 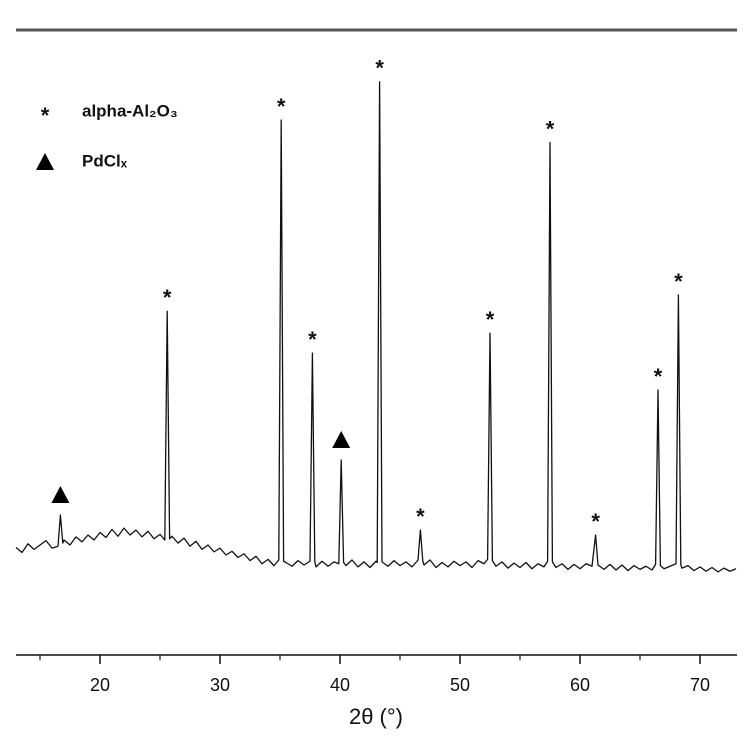 What do you see at coordinates (700, 685) in the screenshot?
I see `x-tick-label: 70` at bounding box center [700, 685].